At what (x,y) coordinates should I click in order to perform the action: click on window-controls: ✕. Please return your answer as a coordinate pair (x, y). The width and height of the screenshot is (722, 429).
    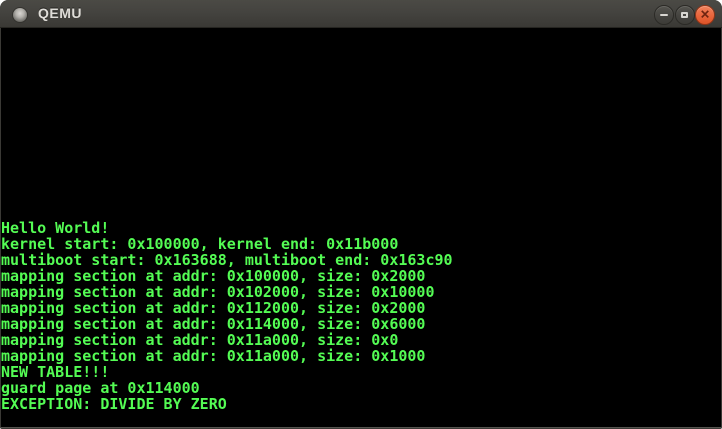
    Looking at the image, I should click on (684, 15).